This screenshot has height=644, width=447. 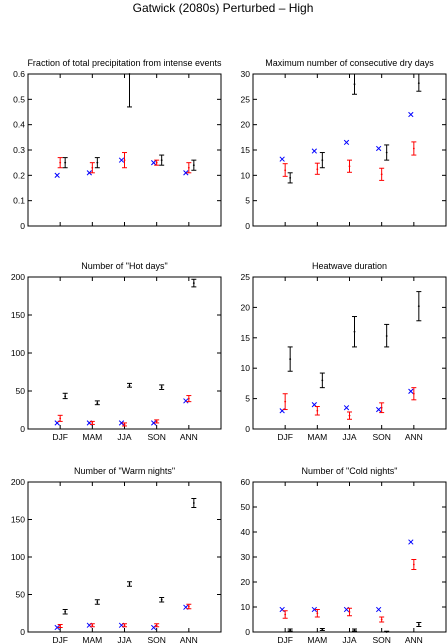 I want to click on figure-suptitle: Gatwick (2080s) Perturbed – High, so click(x=223, y=8).